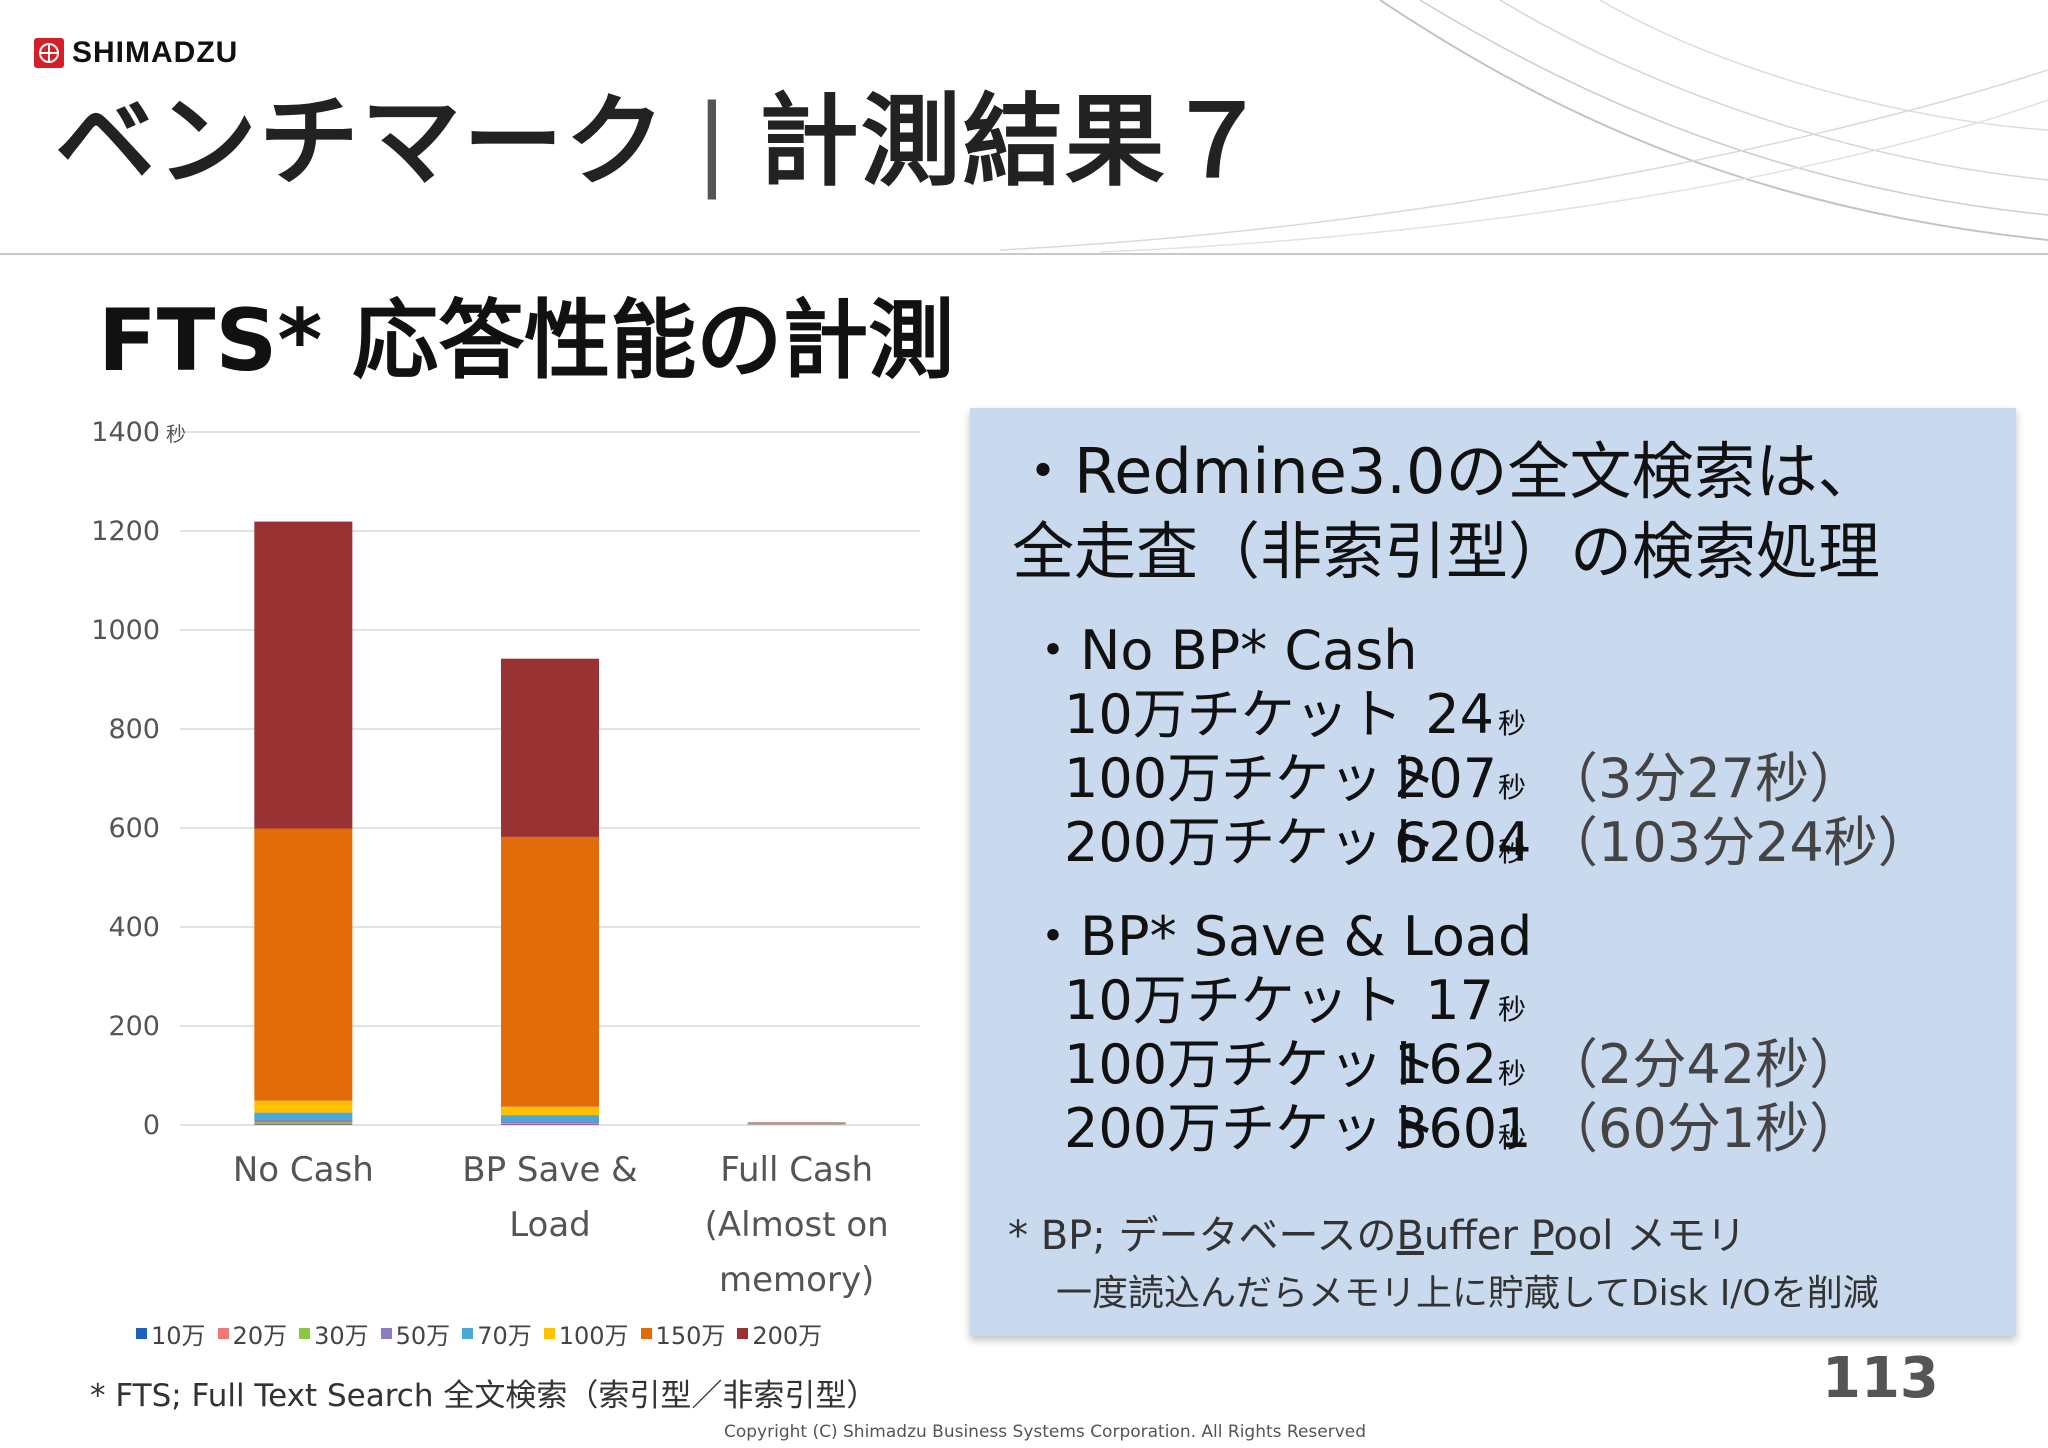 The width and height of the screenshot is (2048, 1448). Describe the element at coordinates (1650, 1236) in the screenshot. I see `bp-note-text: ool メモリ` at that location.